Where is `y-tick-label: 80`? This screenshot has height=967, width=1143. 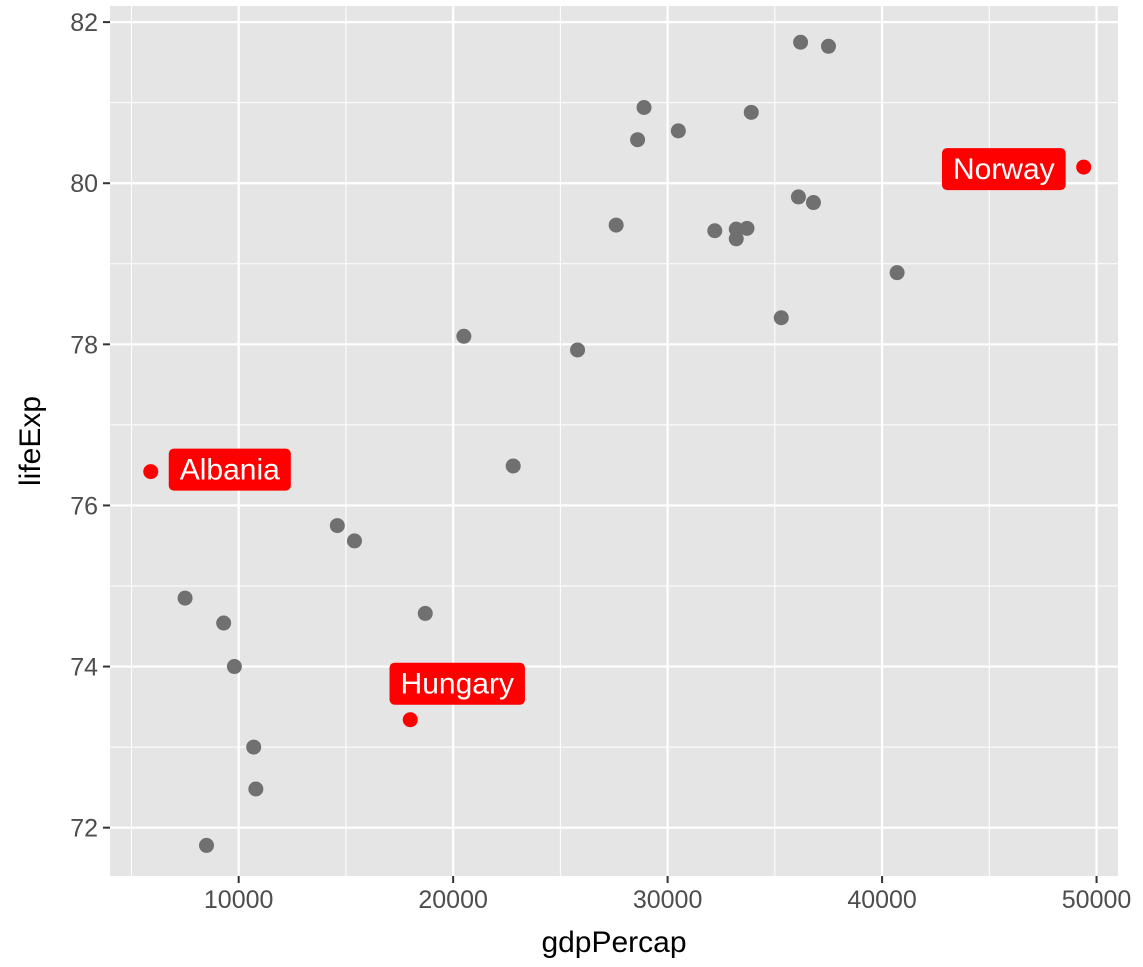
y-tick-label: 80 is located at coordinates (84, 184).